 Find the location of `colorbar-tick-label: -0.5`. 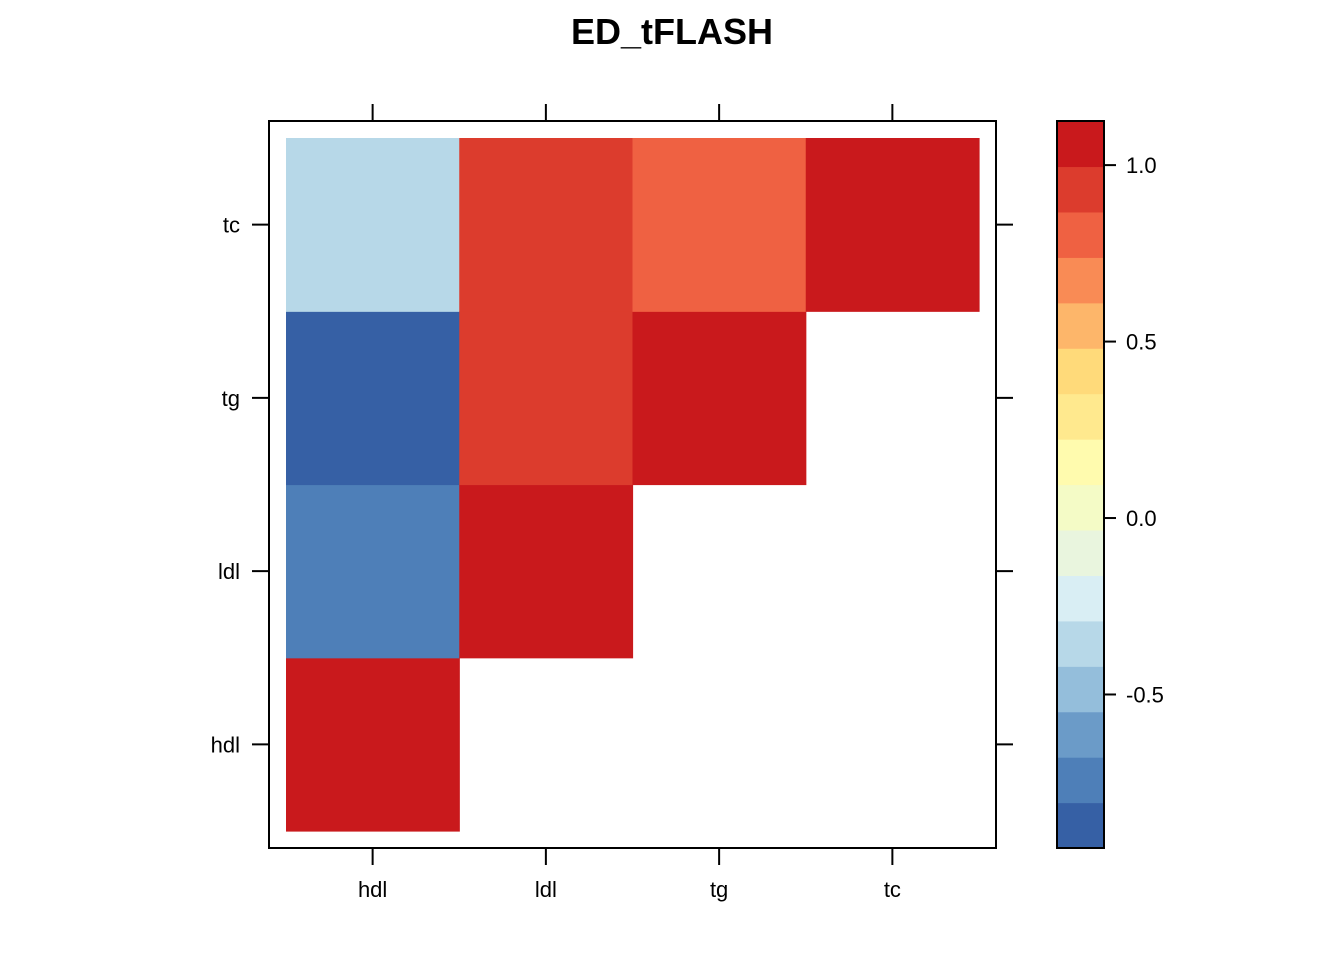

colorbar-tick-label: -0.5 is located at coordinates (1145, 694).